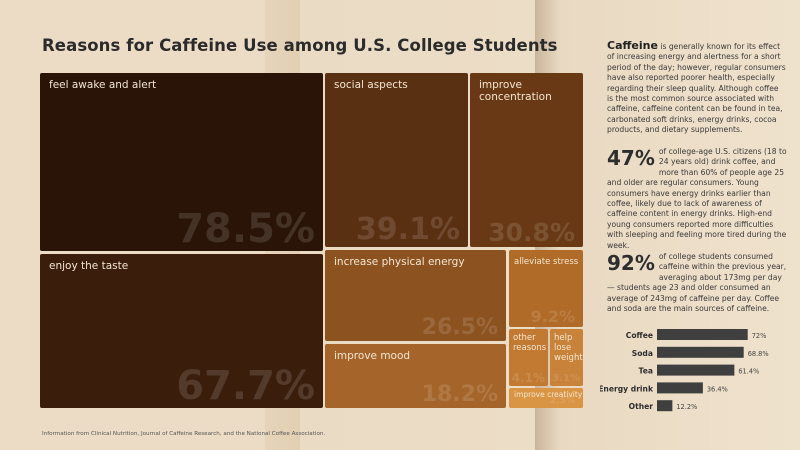 This screenshot has height=450, width=800. I want to click on bar-coffee, so click(702, 334).